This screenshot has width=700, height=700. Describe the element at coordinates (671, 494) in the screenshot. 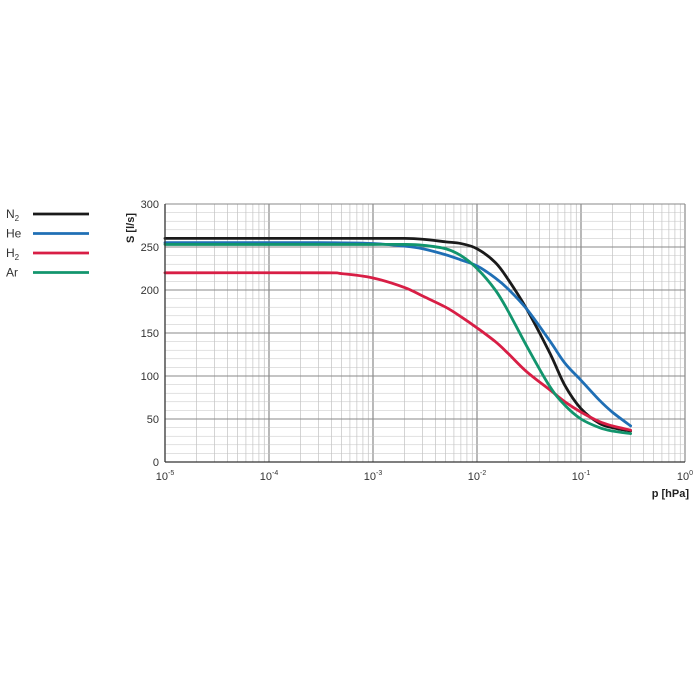

I see `x-axis-title: p [hPa]` at that location.